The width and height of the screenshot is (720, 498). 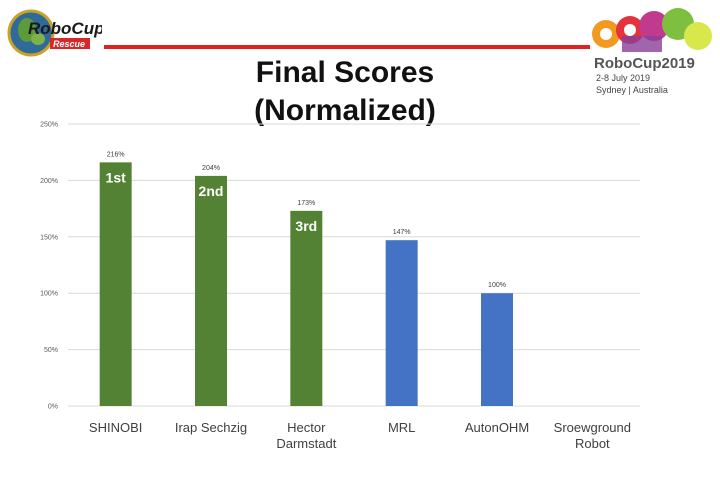 What do you see at coordinates (497, 427) in the screenshot?
I see `category-label: AutonOHM` at bounding box center [497, 427].